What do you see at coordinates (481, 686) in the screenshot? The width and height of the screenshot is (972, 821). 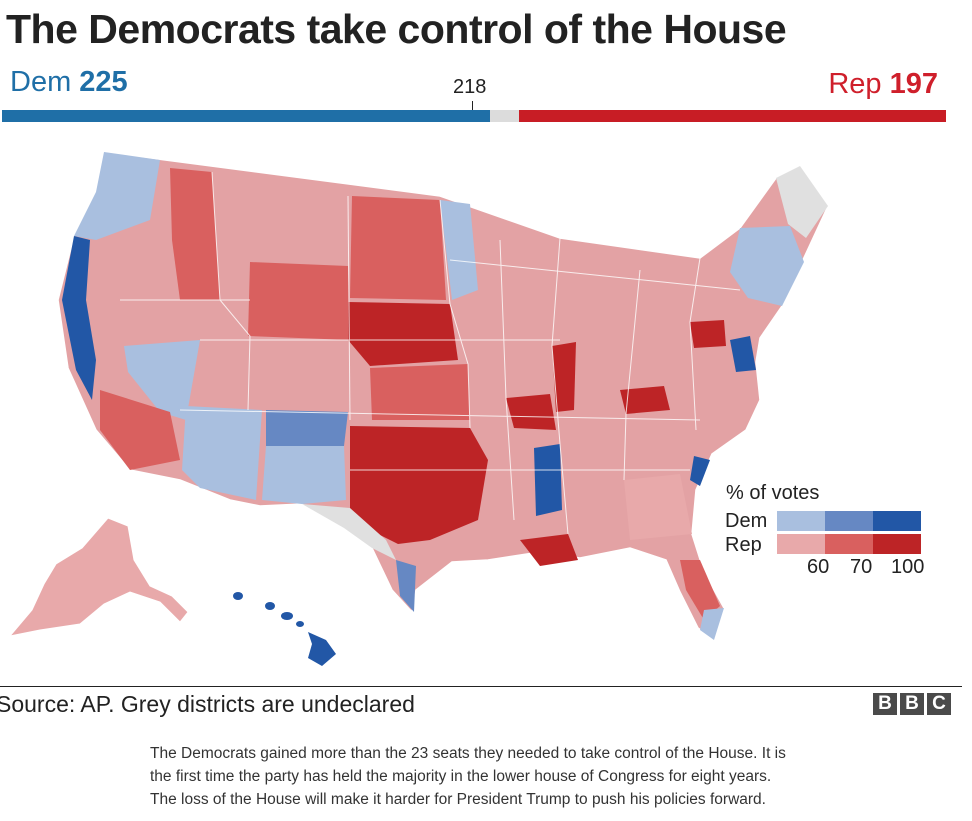 I see `divider` at bounding box center [481, 686].